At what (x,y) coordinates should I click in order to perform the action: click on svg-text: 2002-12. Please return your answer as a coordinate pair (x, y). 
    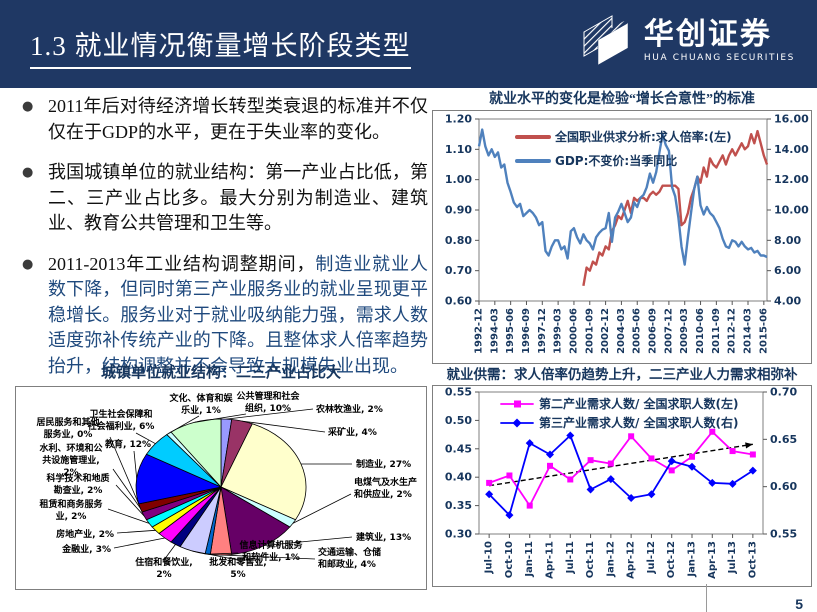
    Looking at the image, I should click on (605, 331).